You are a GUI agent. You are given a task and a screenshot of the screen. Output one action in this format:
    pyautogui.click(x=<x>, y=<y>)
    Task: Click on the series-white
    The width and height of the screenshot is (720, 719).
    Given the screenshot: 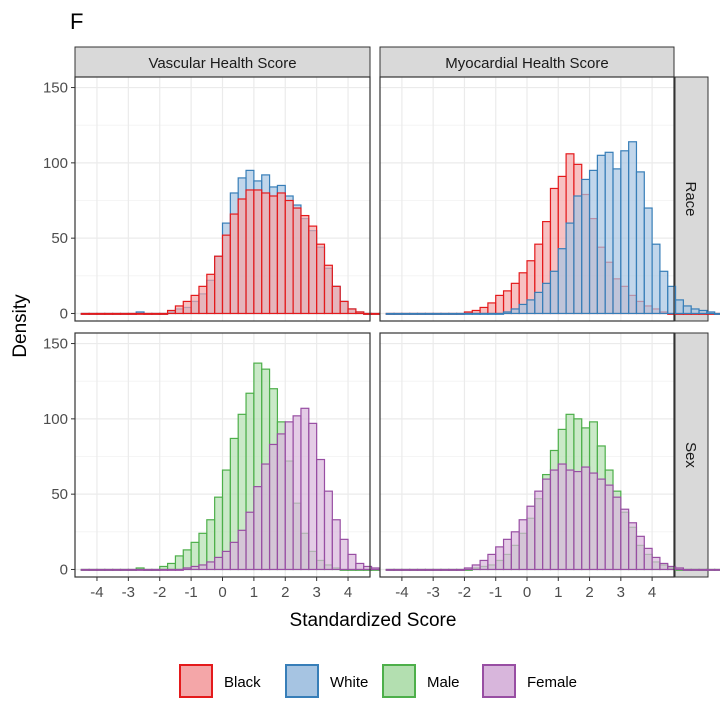 What is the action you would take?
    pyautogui.click(x=552, y=228)
    